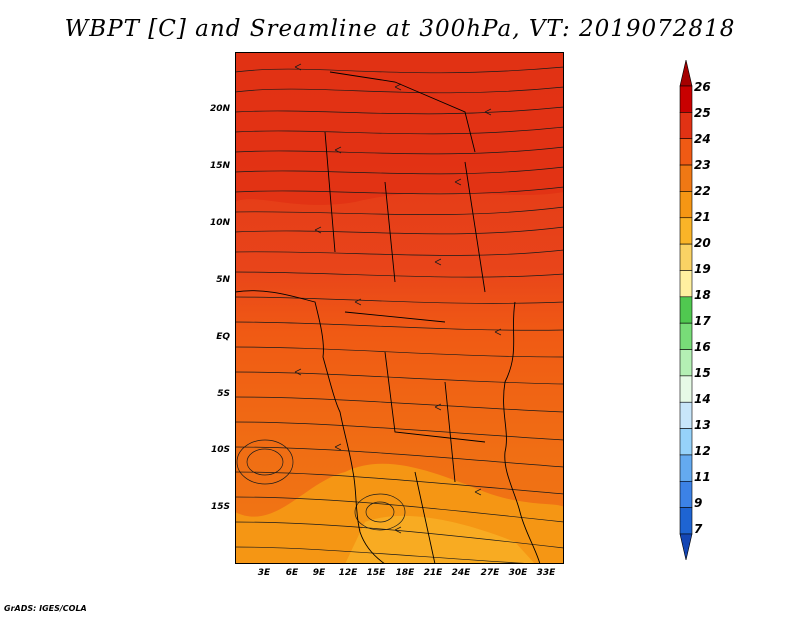  What do you see at coordinates (433, 573) in the screenshot?
I see `lon-label-21e: 21E` at bounding box center [433, 573].